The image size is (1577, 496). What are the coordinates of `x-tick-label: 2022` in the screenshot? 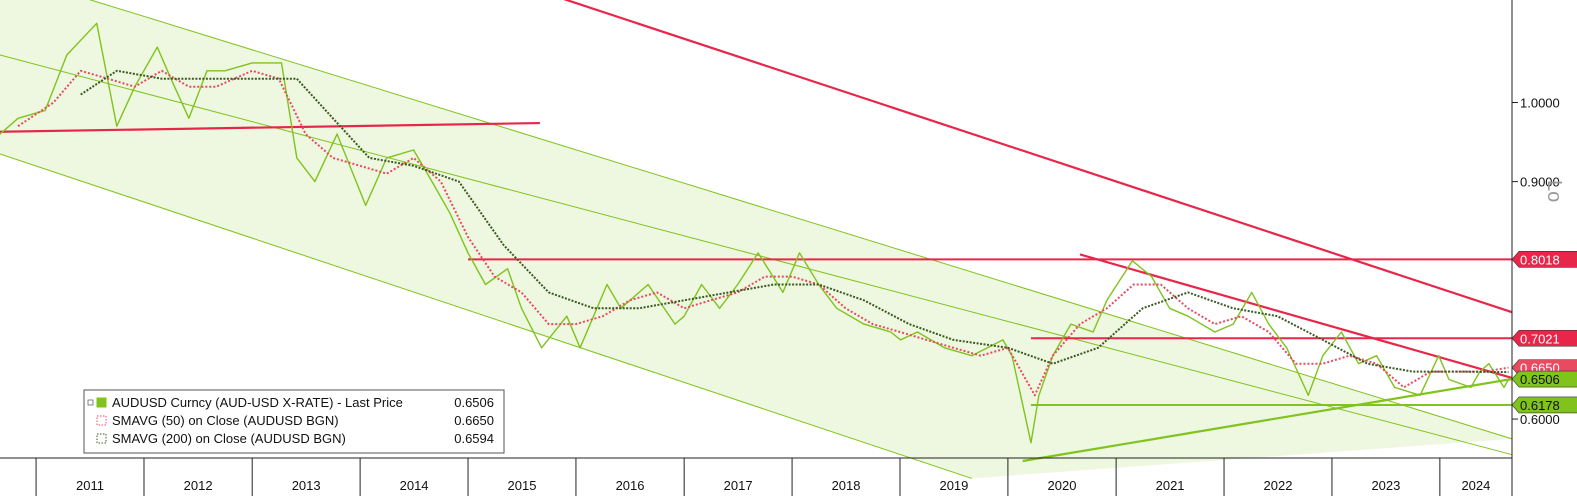 It's located at (1278, 485).